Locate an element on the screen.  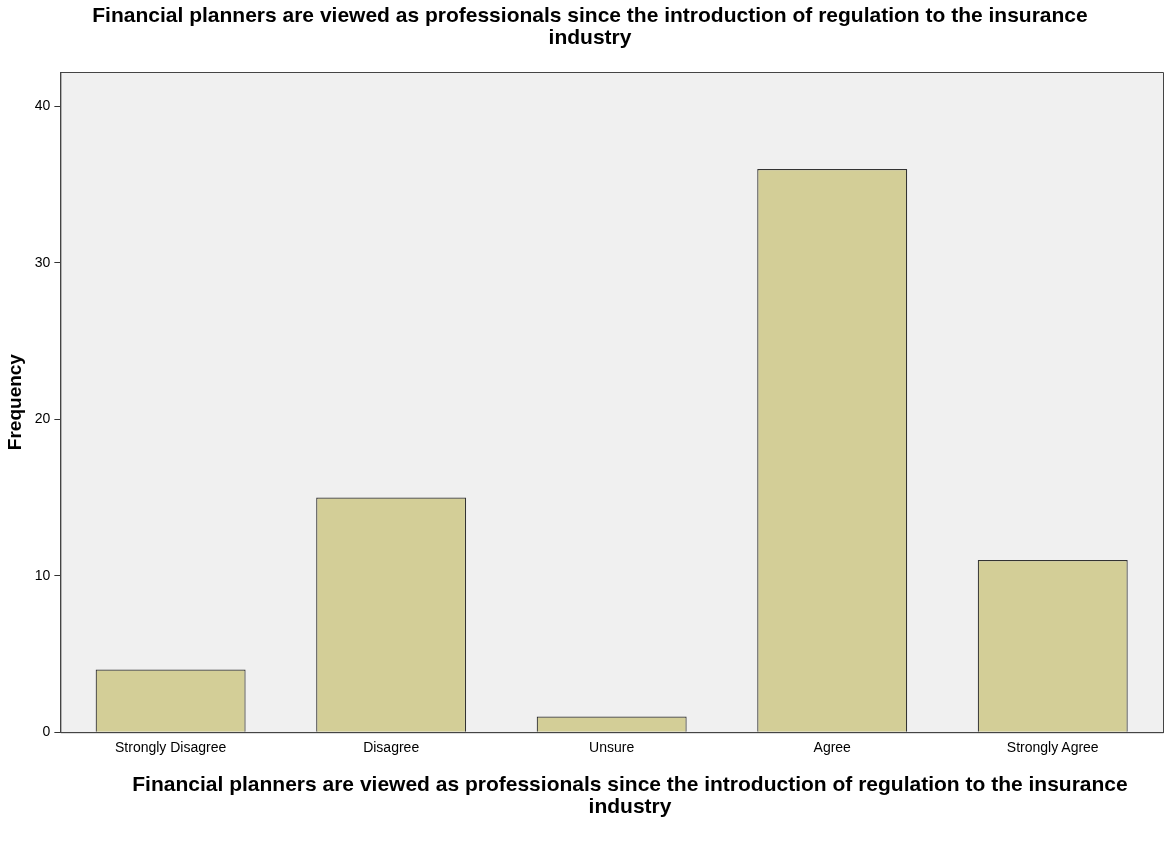
chart-title: Financial planners are viewed as professionals since the introduction of regulation to the insurance industry is located at coordinates (590, 25).